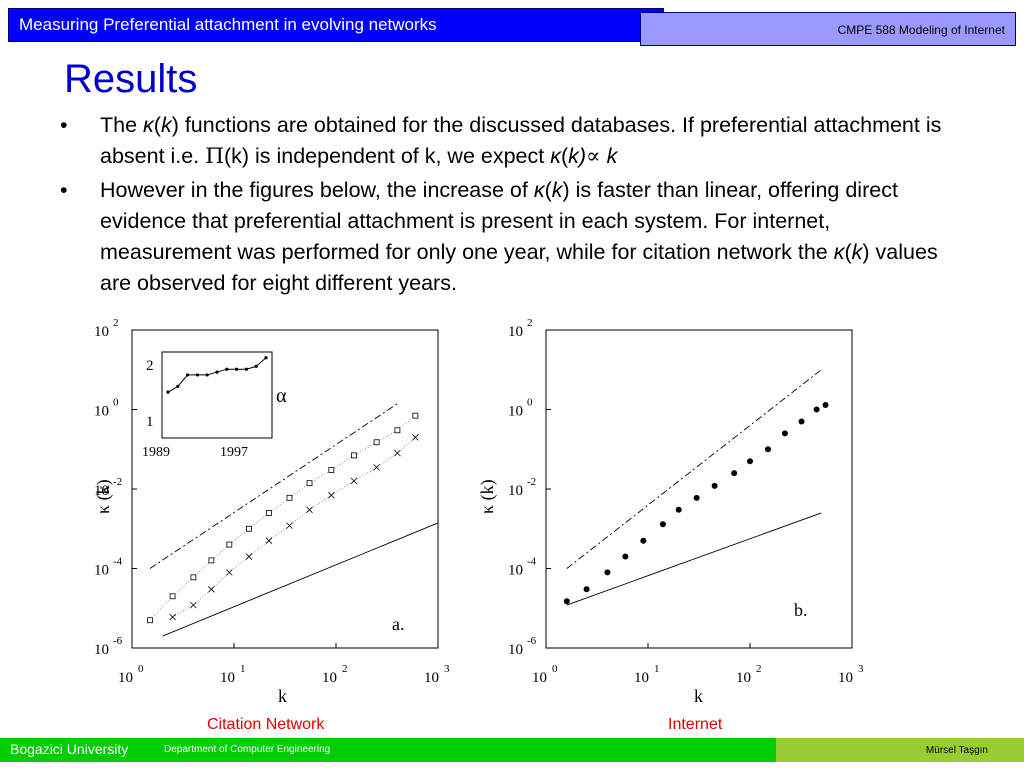  I want to click on inset-alpha-label: α, so click(281, 396).